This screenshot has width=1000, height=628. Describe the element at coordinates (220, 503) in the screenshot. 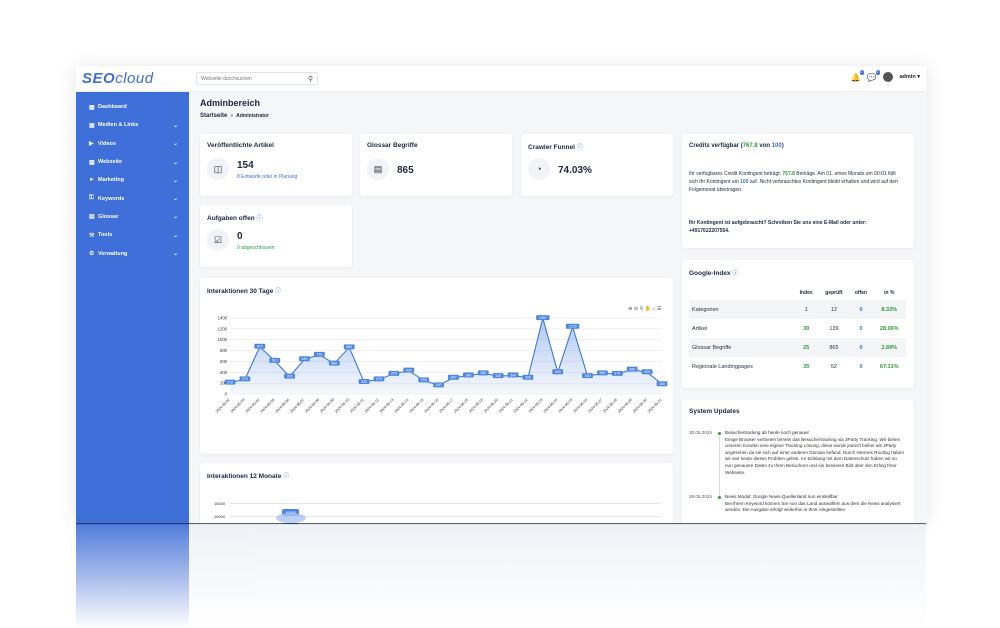

I see `y-tick-label: 18000` at that location.